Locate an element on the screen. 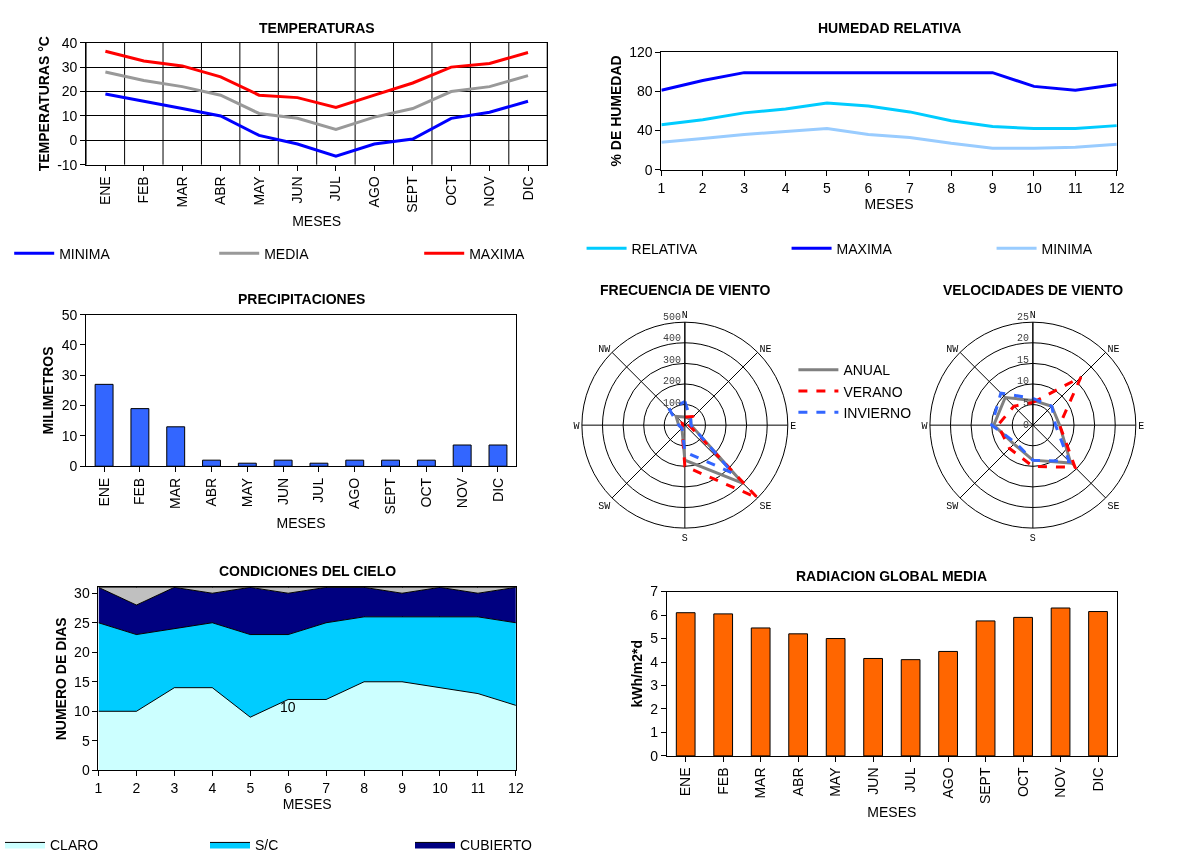 The height and width of the screenshot is (863, 1197). y-tick-label: -10 is located at coordinates (67, 164).